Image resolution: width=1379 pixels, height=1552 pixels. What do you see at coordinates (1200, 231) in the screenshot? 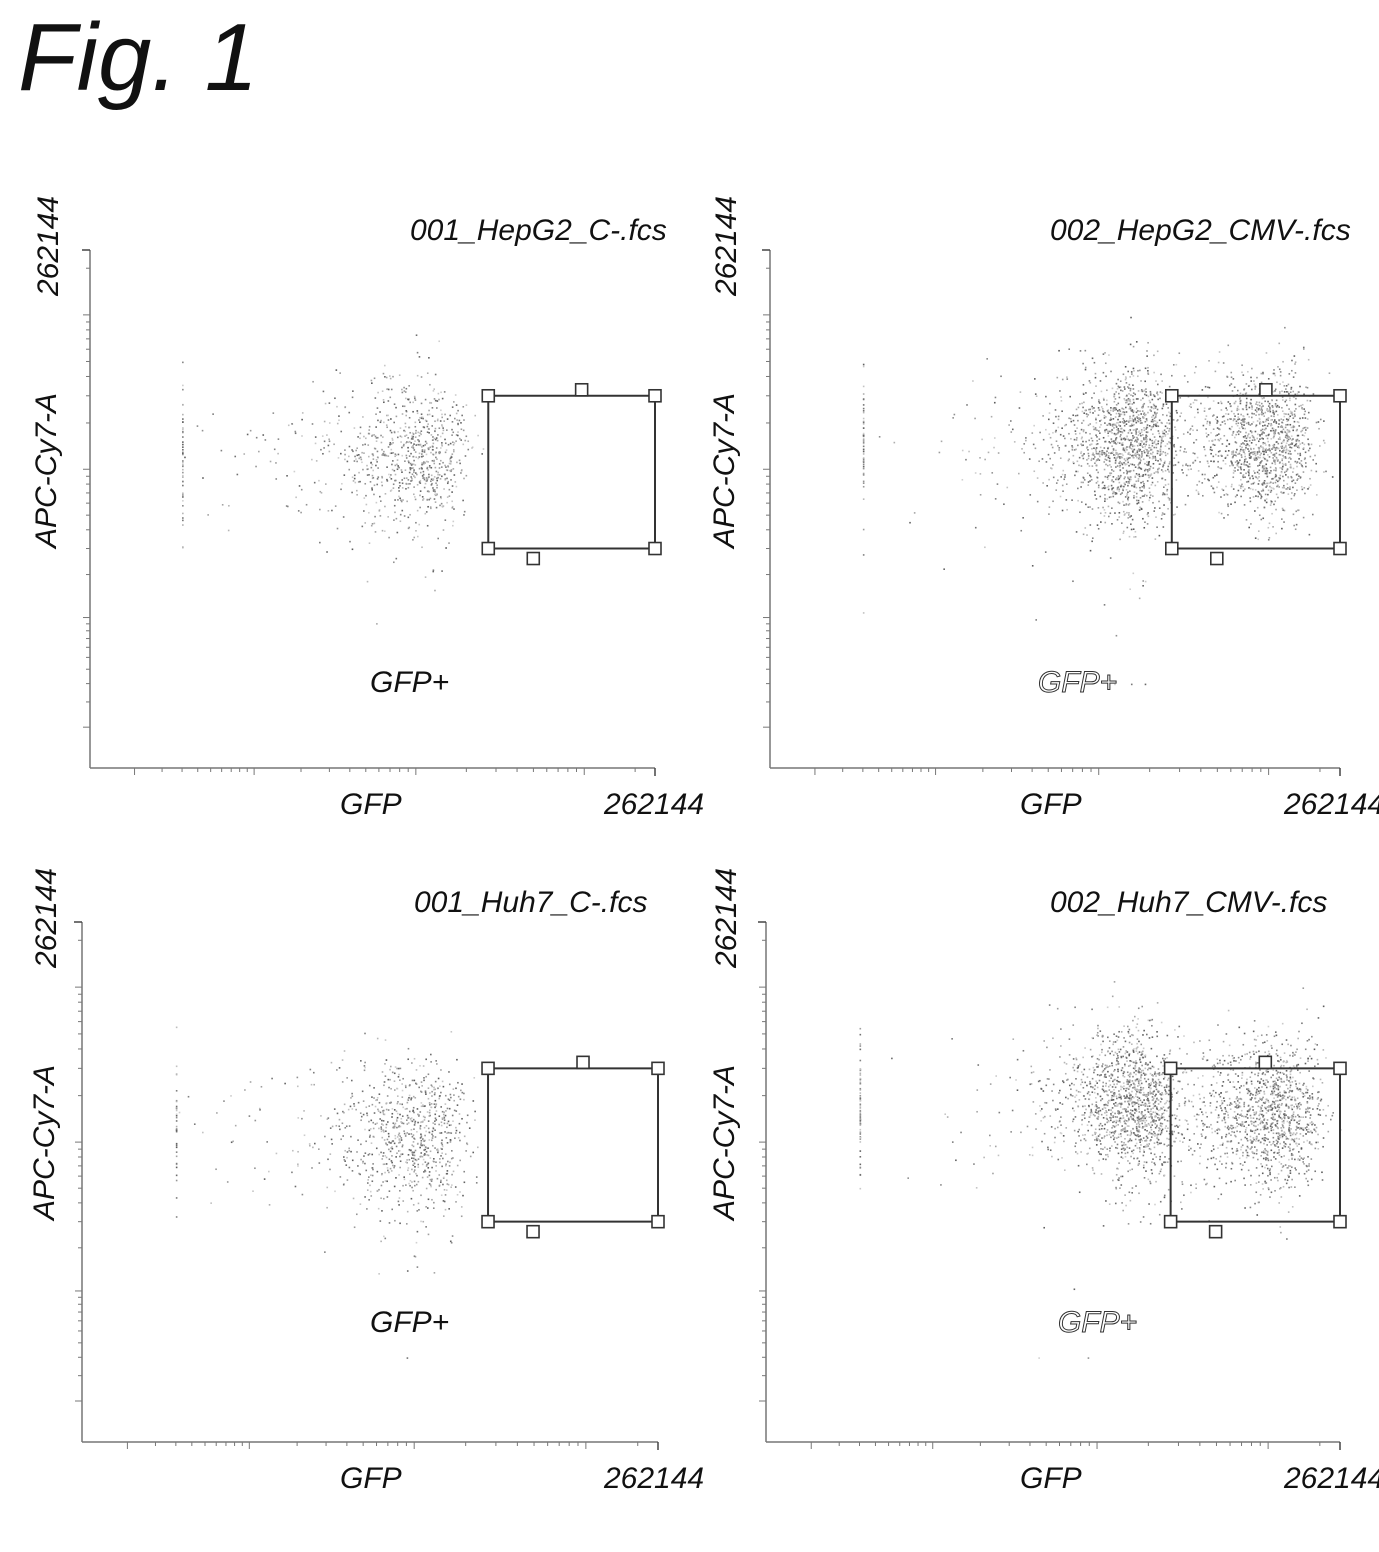
I see `sample-name: 002_HepG2_CMV-.fcs` at bounding box center [1200, 231].